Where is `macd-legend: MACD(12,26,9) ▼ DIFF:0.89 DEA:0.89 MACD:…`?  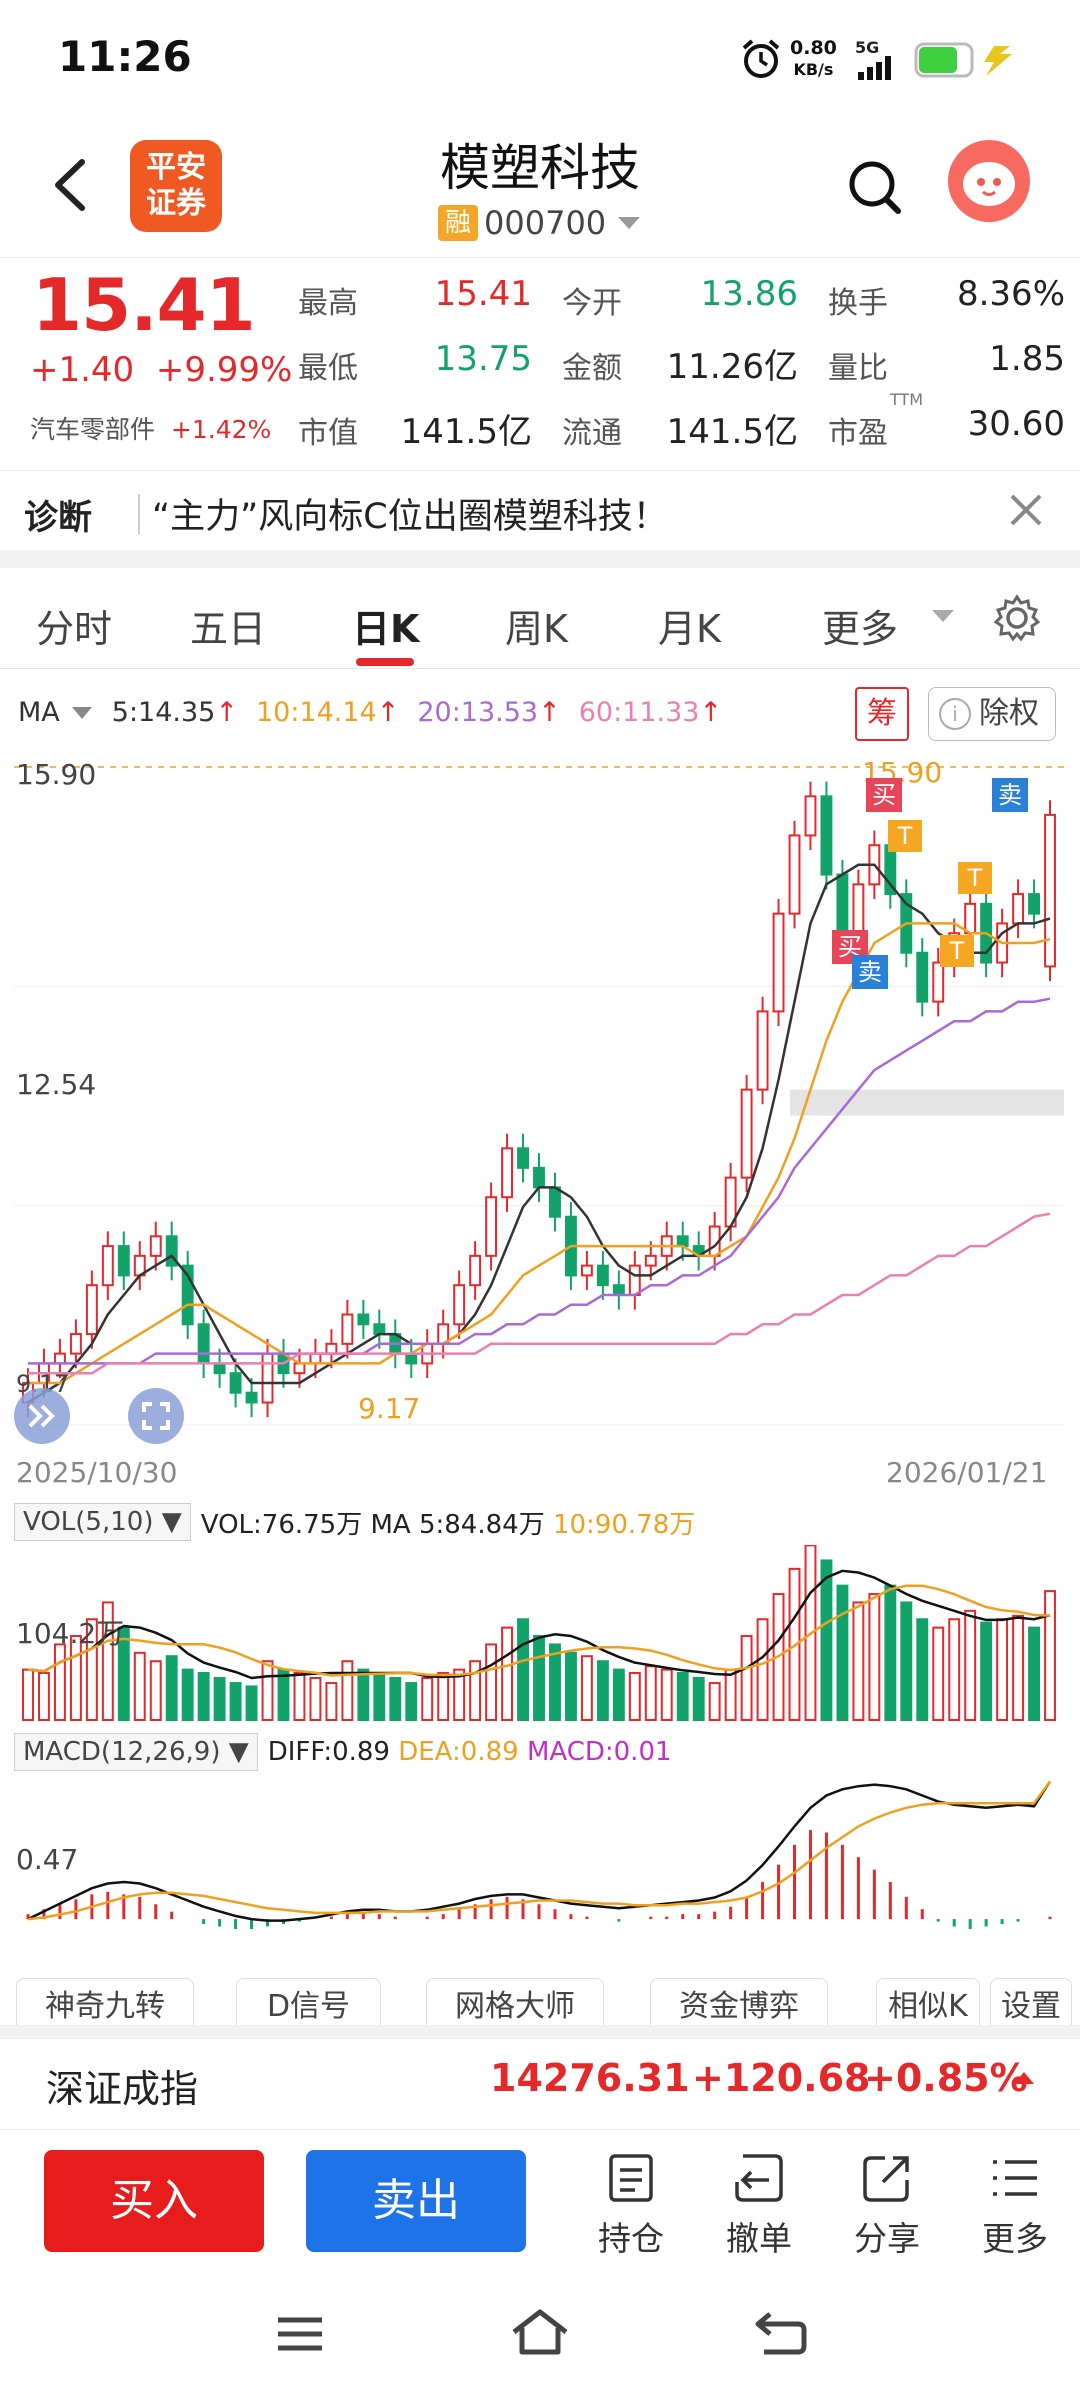 macd-legend: MACD(12,26,9) ▼ DIFF:0.89 DEA:0.89 MACD:… is located at coordinates (343, 1752).